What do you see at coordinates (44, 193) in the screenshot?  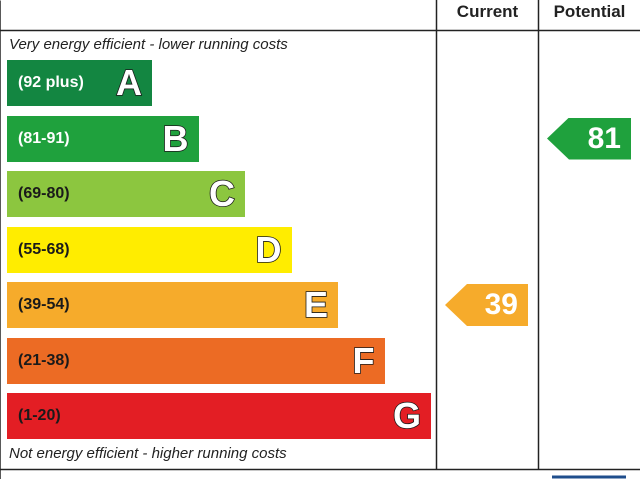 I see `band-range-label: (69-80)` at bounding box center [44, 193].